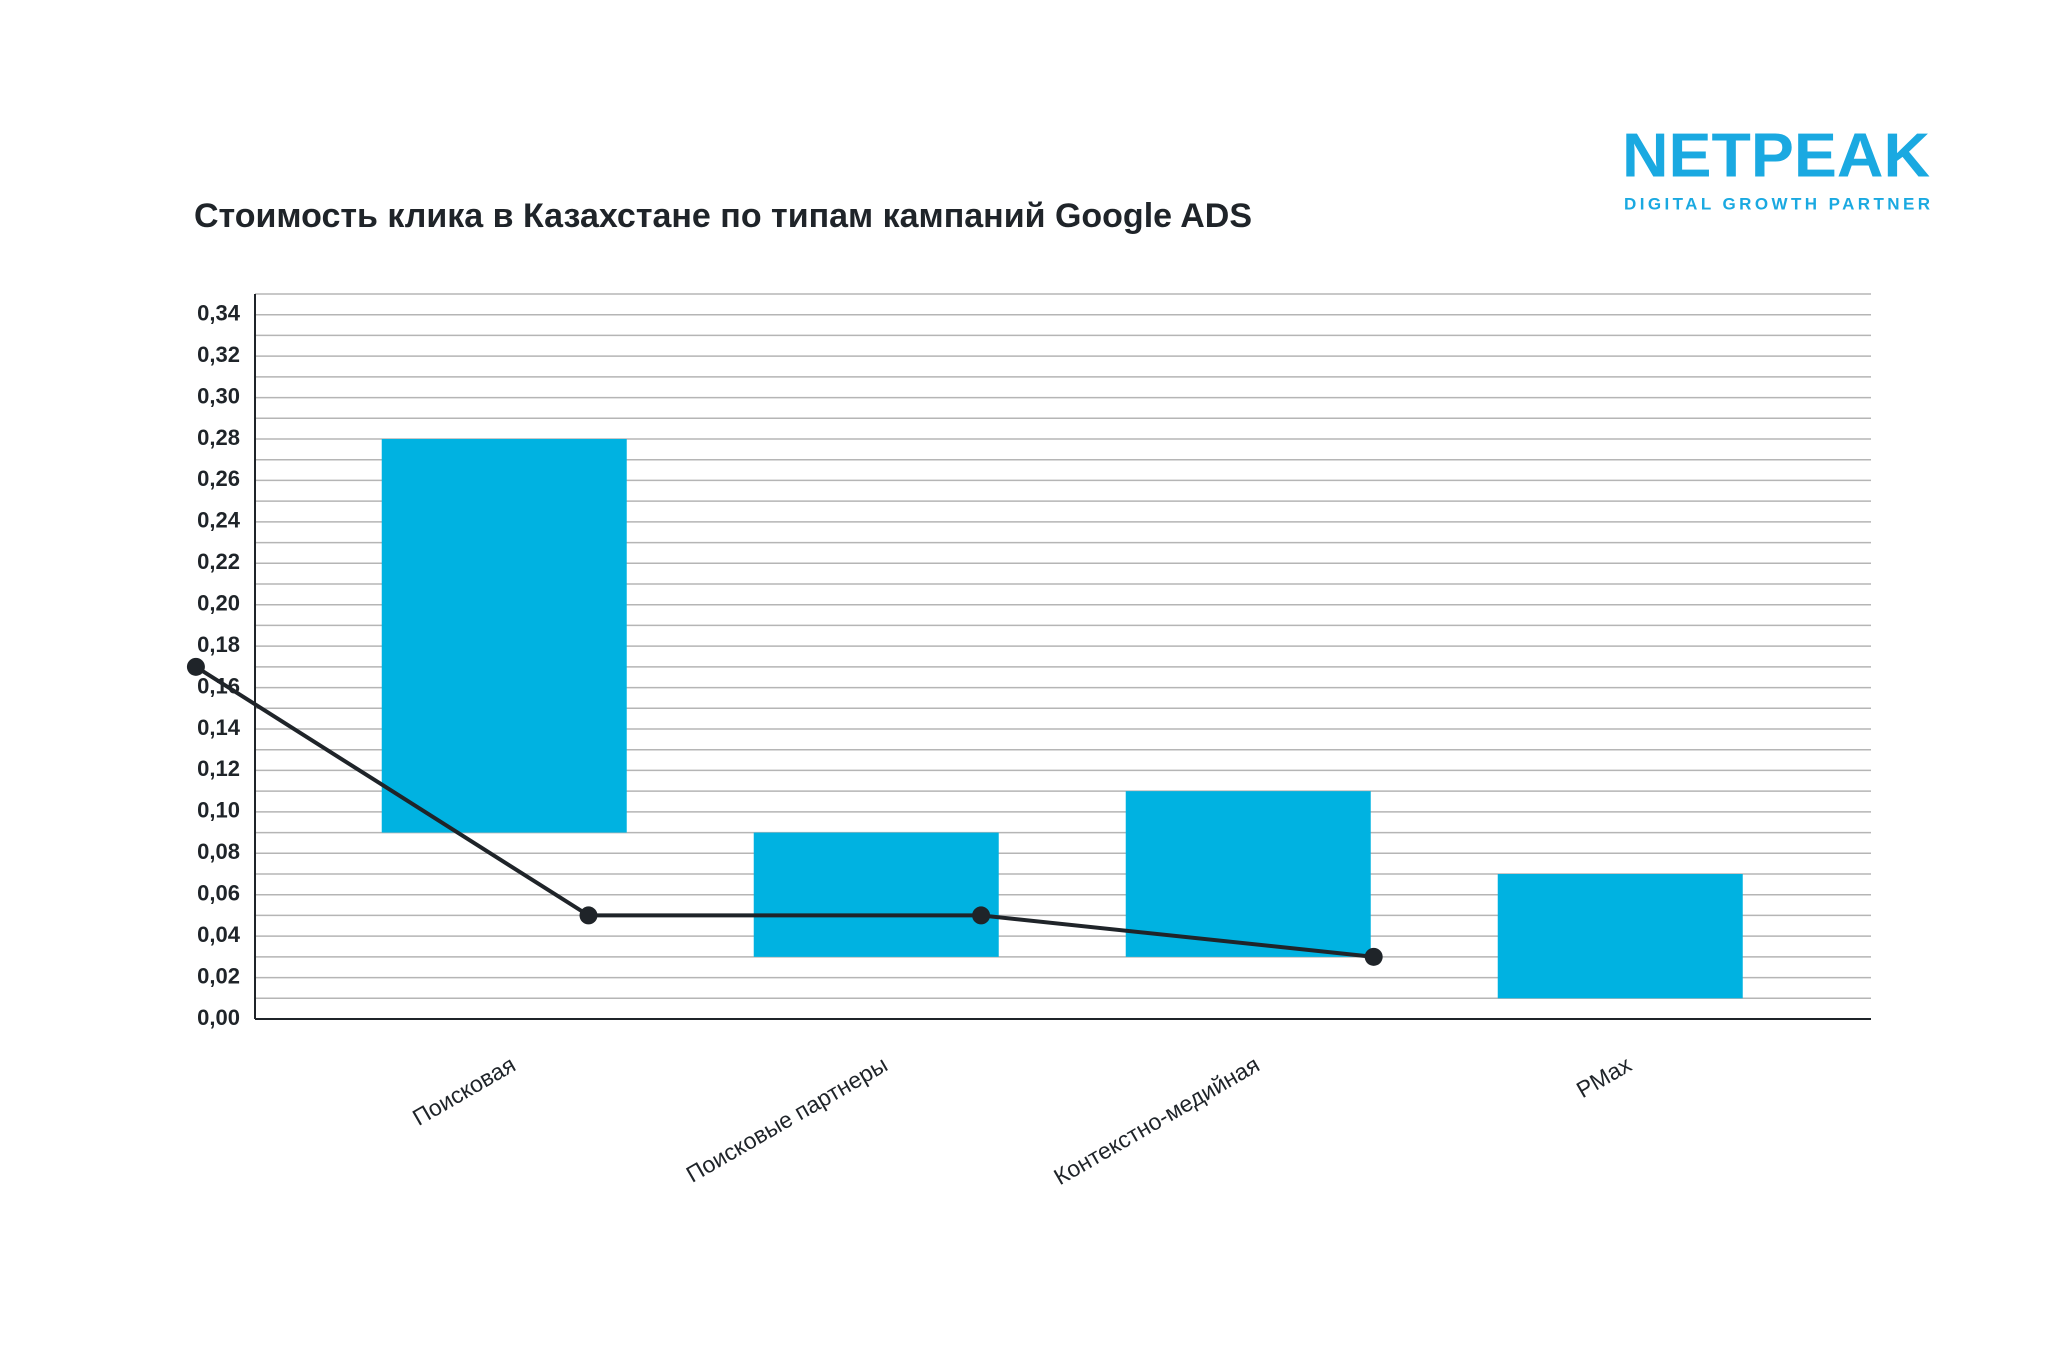  Describe the element at coordinates (218, 851) in the screenshot. I see `y-tick-label: 0,08` at that location.